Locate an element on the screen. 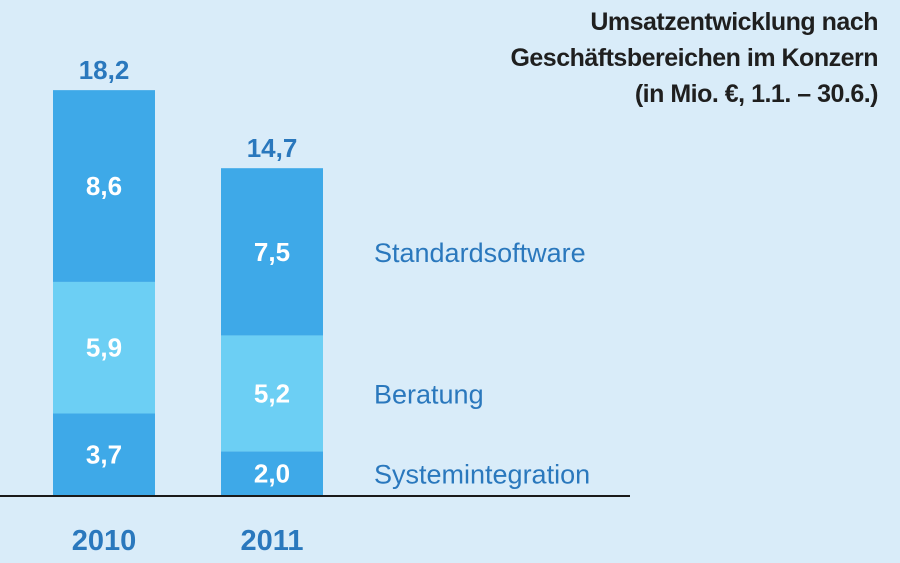 This screenshot has width=900, height=563. bar-segment-beratung-2010 is located at coordinates (104, 347).